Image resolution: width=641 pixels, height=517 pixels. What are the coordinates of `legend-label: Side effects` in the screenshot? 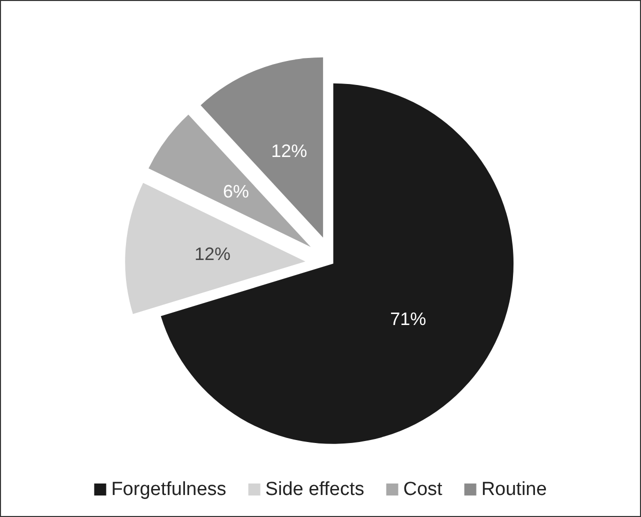 It's located at (314, 489).